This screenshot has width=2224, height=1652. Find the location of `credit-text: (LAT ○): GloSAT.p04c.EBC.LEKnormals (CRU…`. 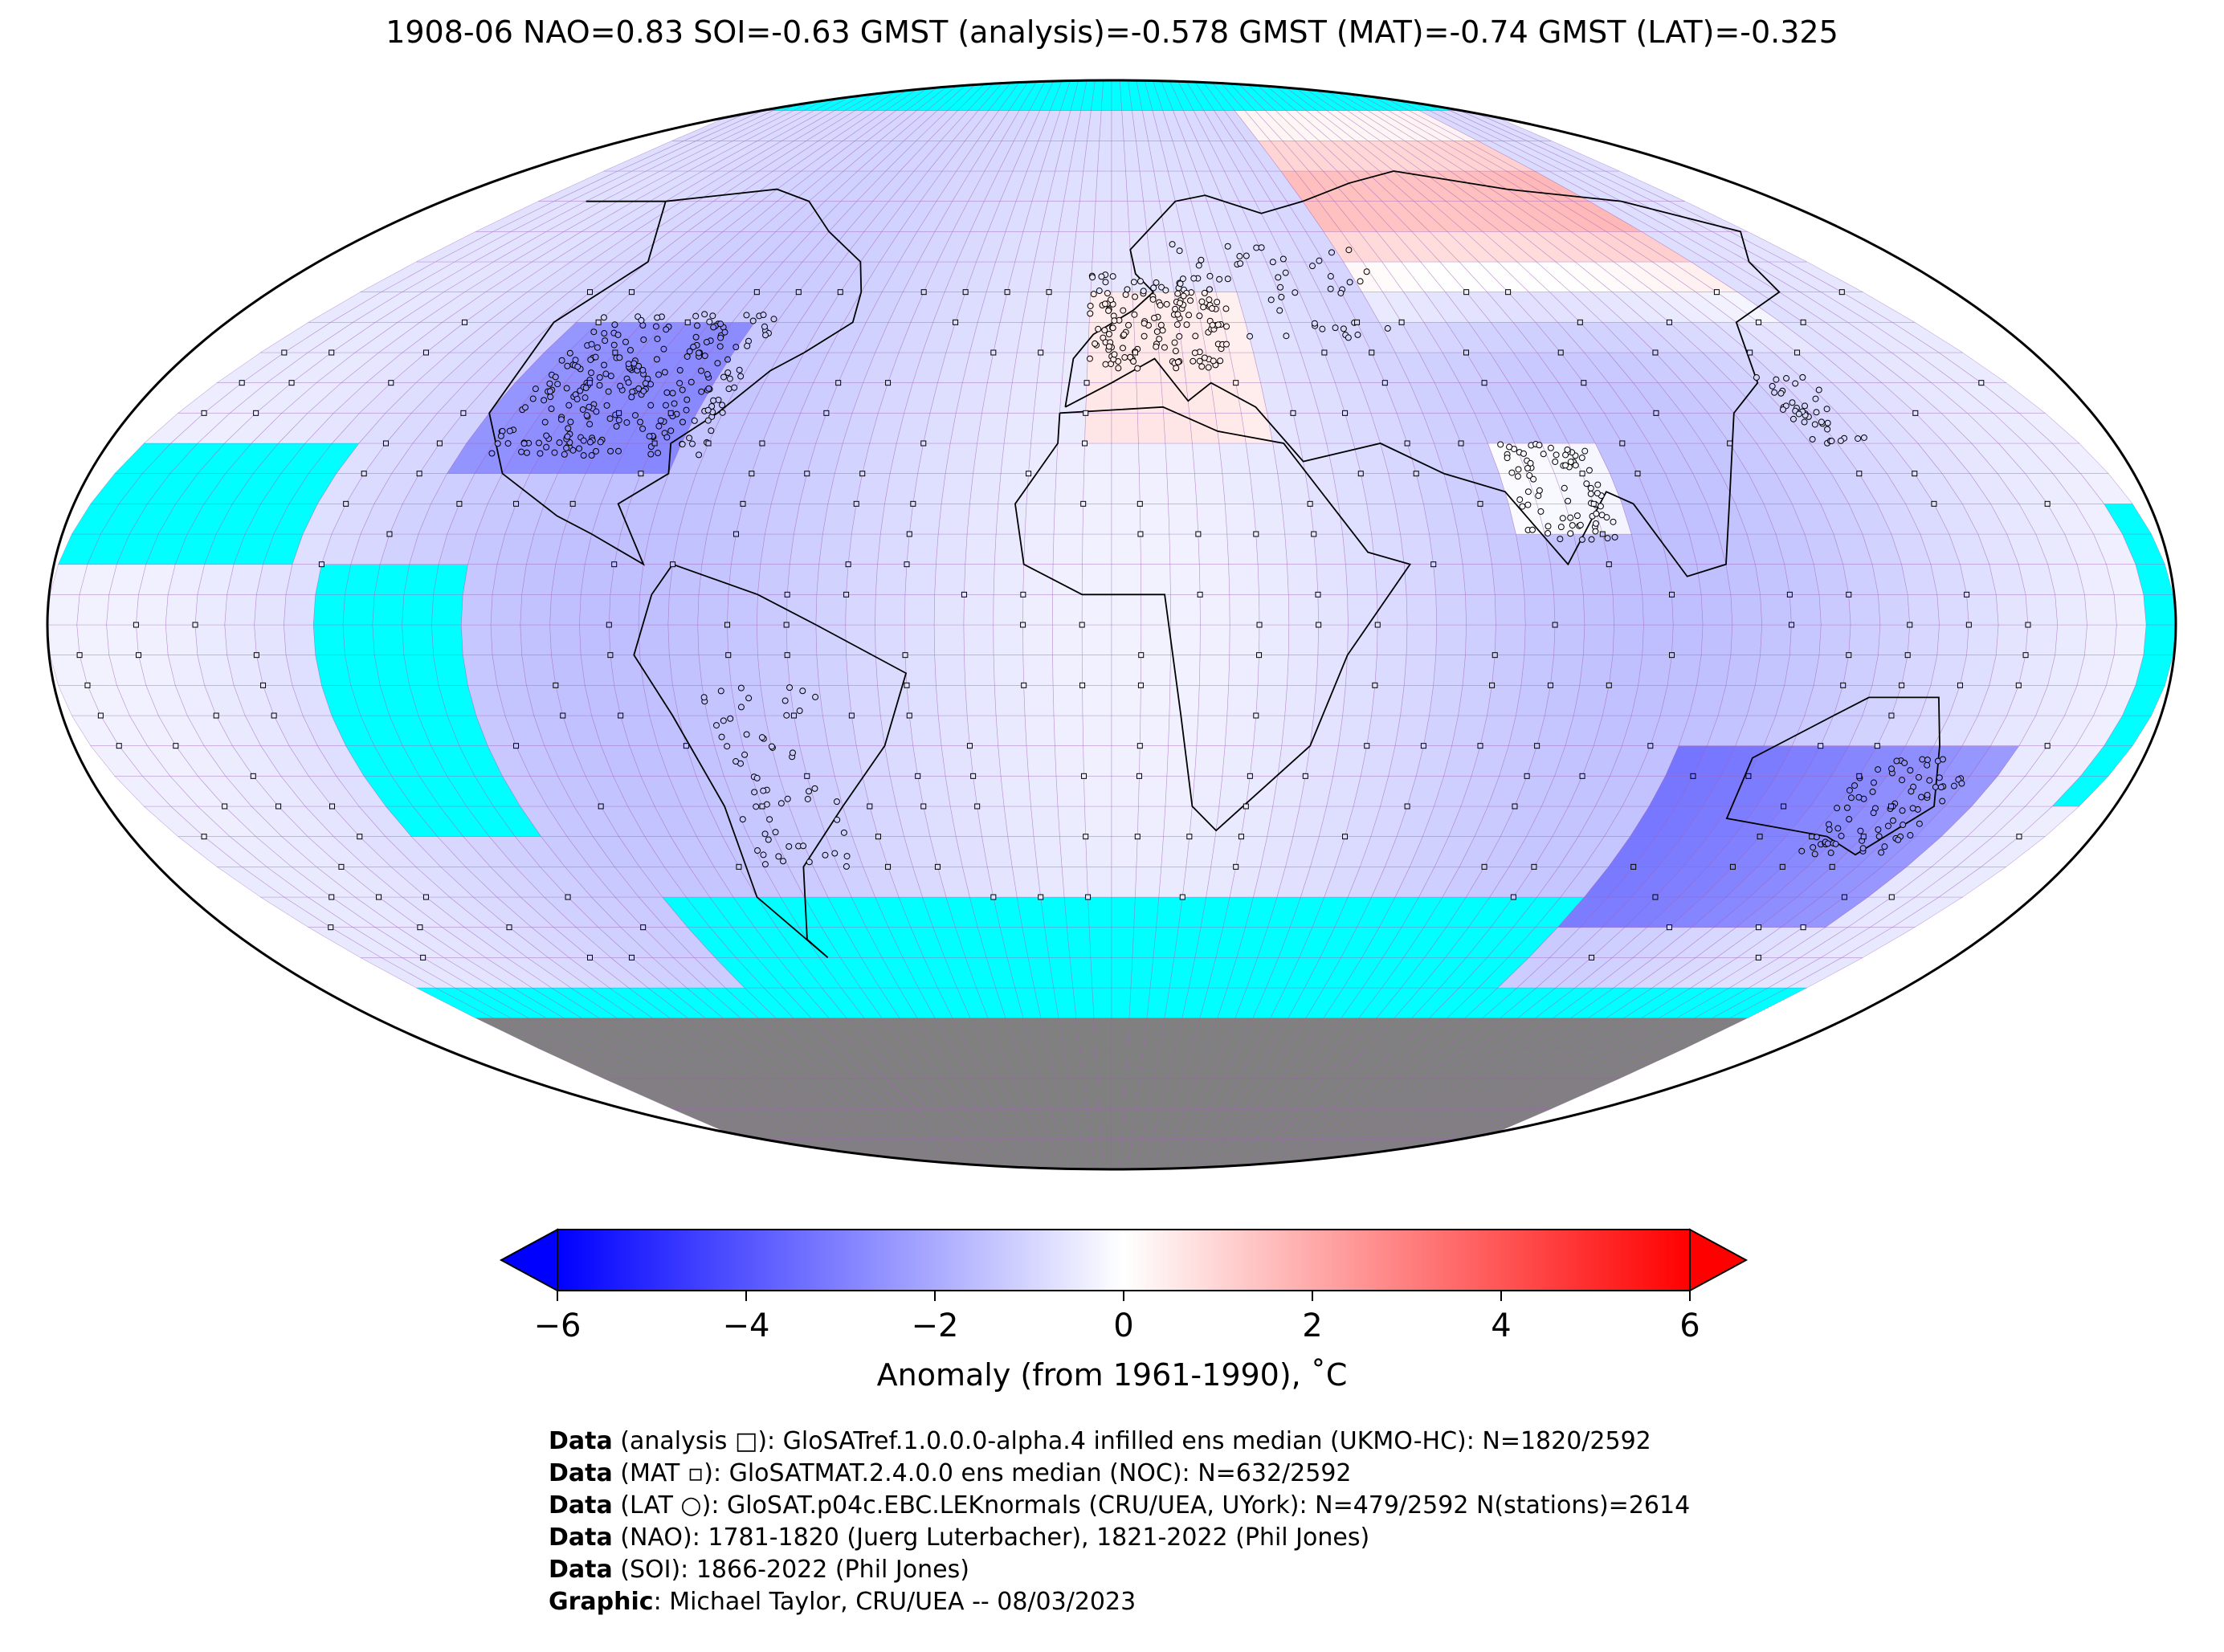

credit-text: (LAT ○): GloSAT.p04c.EBC.LEKnormals (CRU… is located at coordinates (1151, 1505).